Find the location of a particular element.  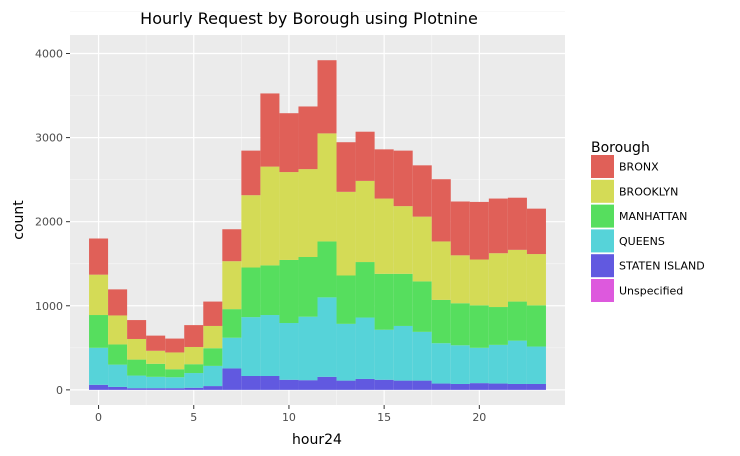

series-staten-island is located at coordinates (317, 379).